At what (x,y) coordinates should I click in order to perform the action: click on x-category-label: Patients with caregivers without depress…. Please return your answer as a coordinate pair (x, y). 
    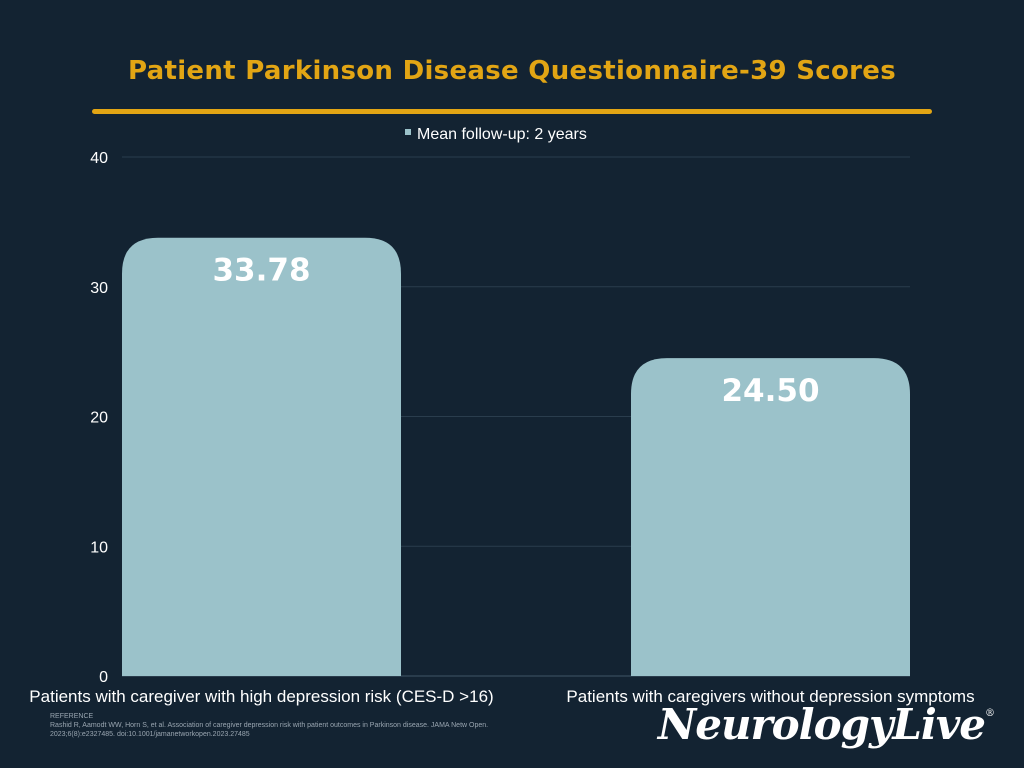
    Looking at the image, I should click on (770, 696).